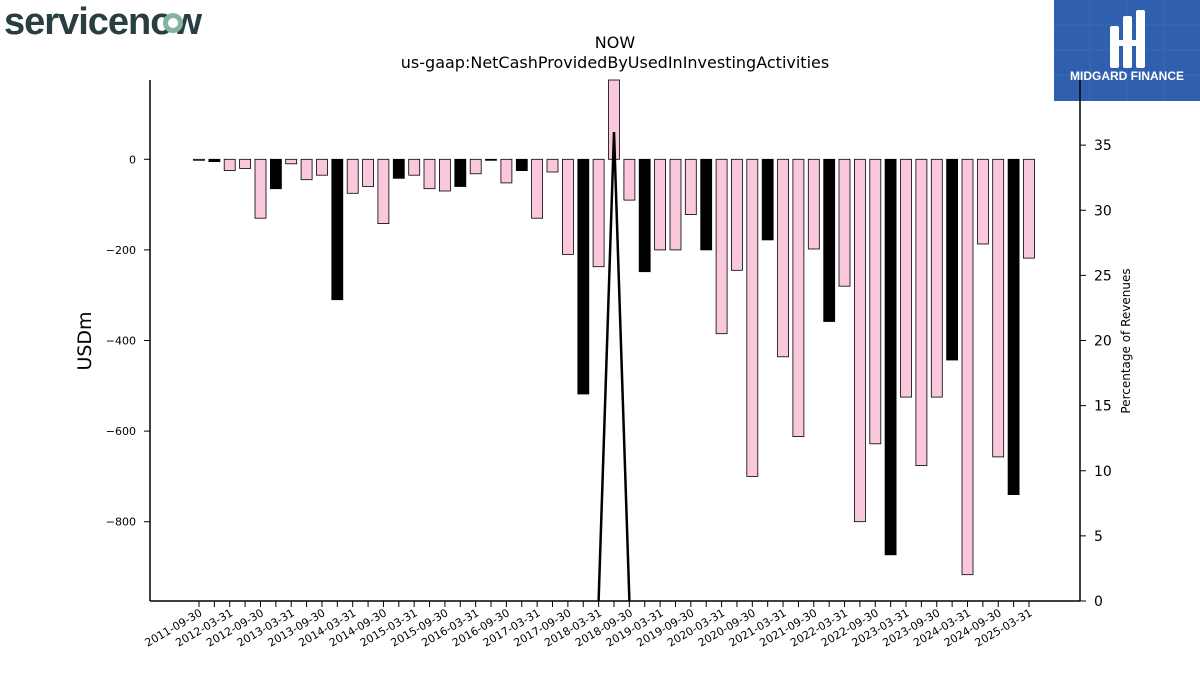 This screenshot has width=1200, height=675. Describe the element at coordinates (85, 340) in the screenshot. I see `y-axis-title: USDm` at that location.